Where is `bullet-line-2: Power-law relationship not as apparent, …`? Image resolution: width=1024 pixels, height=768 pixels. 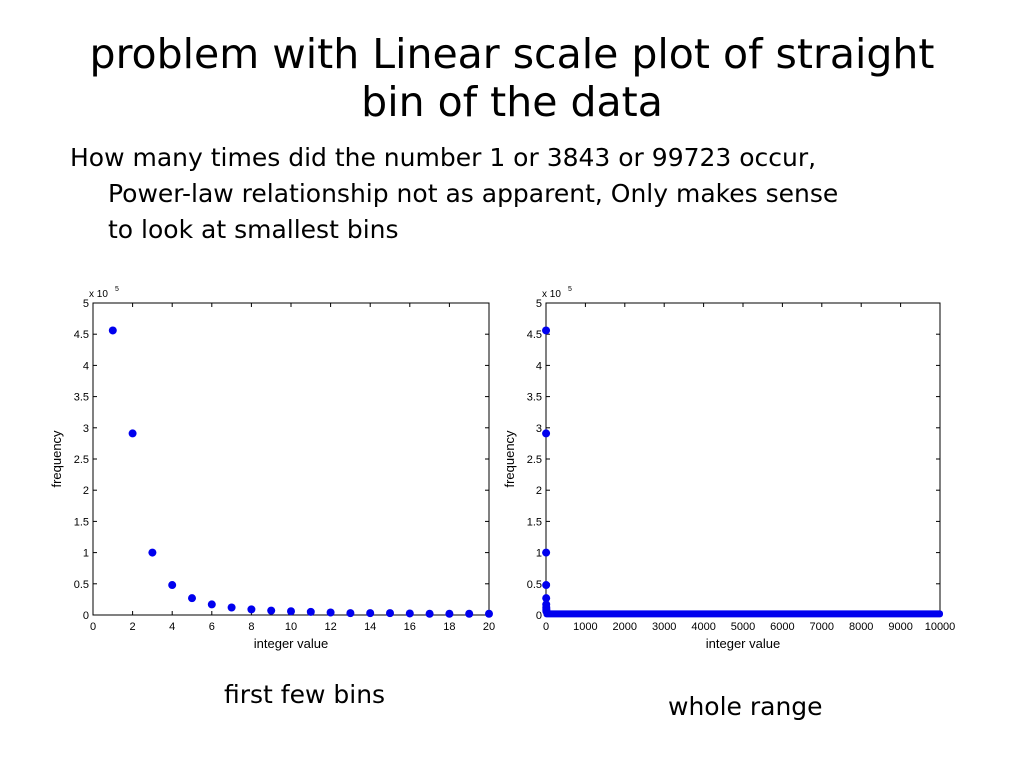
bullet-line-2: Power-law relationship not as apparent, … is located at coordinates (473, 193).